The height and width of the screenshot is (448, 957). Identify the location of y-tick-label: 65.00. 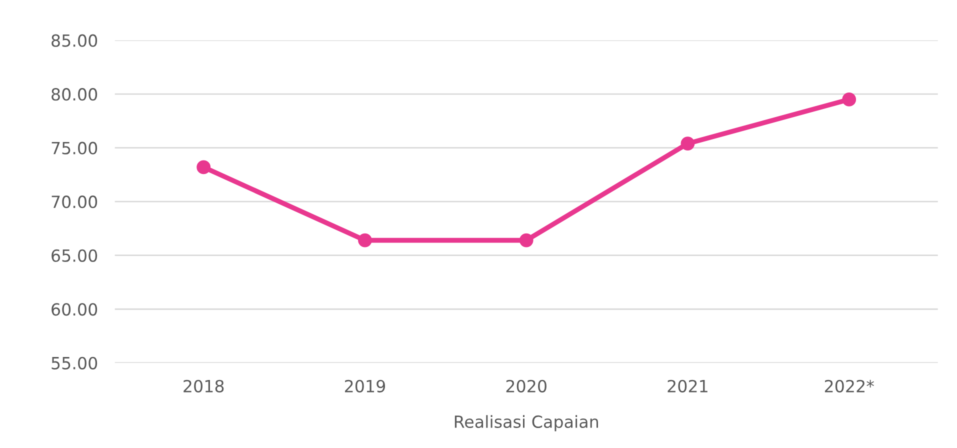
(75, 255).